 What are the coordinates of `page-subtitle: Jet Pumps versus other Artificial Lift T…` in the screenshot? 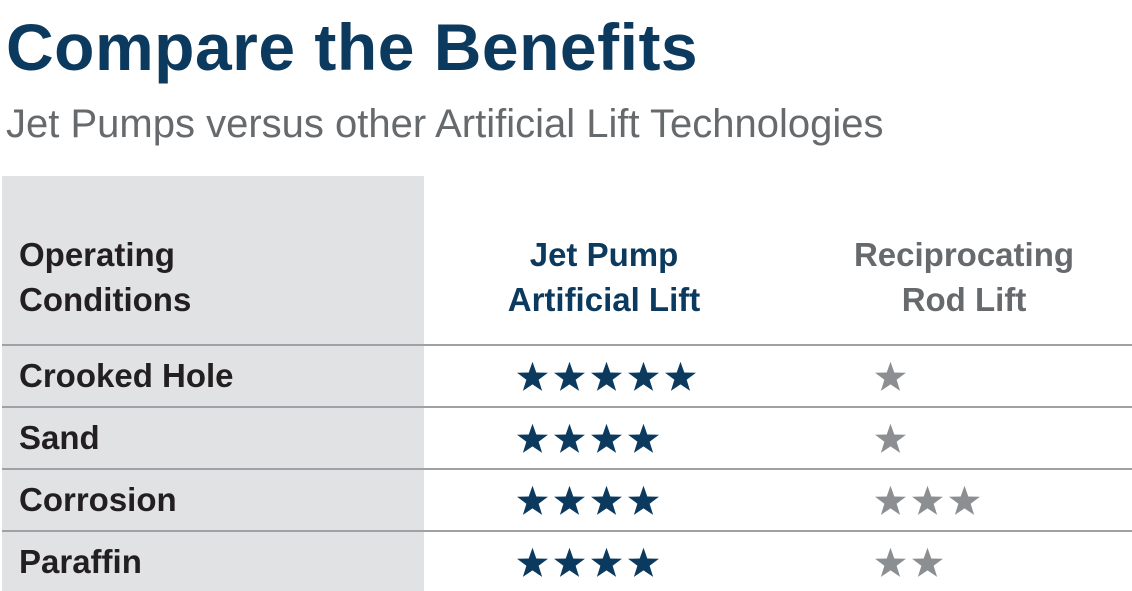 It's located at (445, 124).